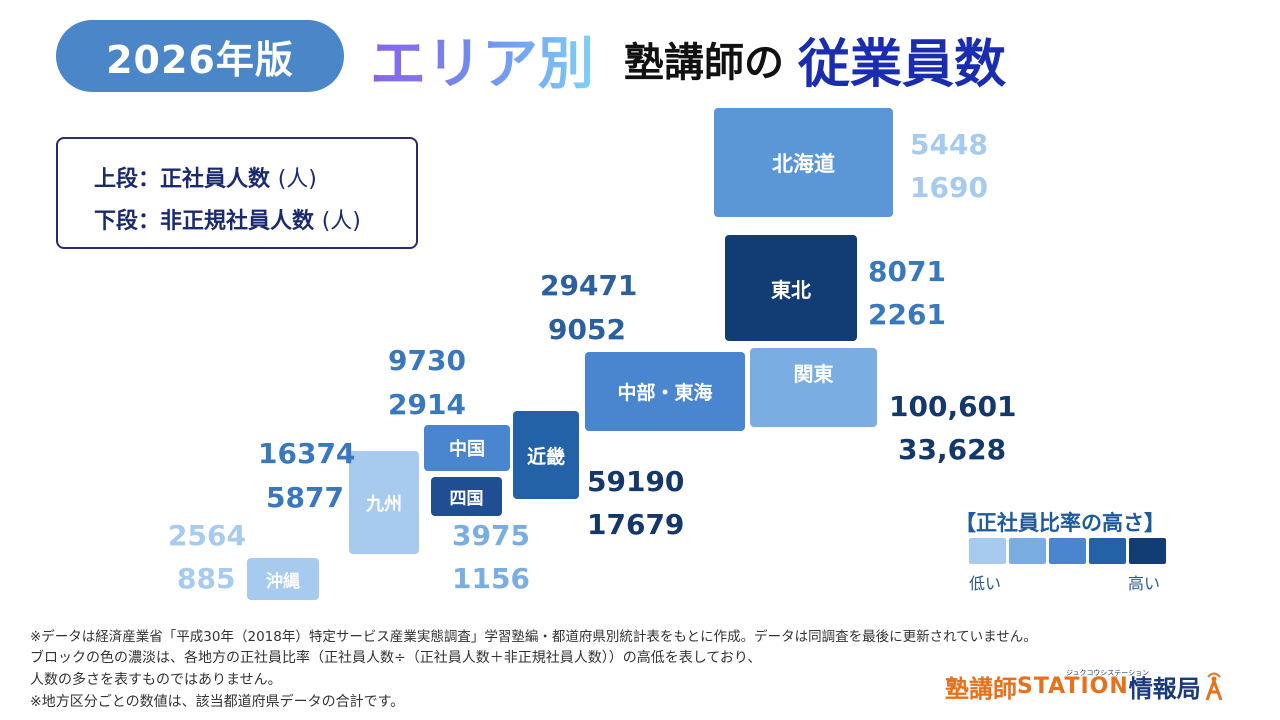 The height and width of the screenshot is (720, 1280). Describe the element at coordinates (182, 179) in the screenshot. I see `legend-full-label: 上段：正社員人数` at that location.